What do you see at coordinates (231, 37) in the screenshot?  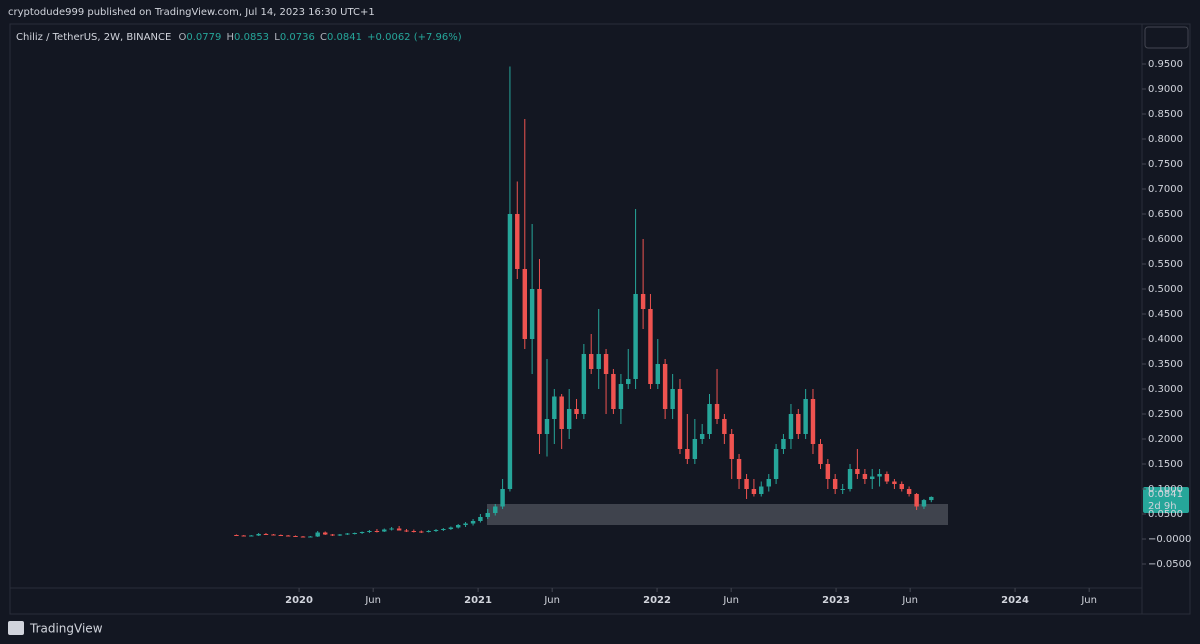 I see `legend-key: H` at bounding box center [231, 37].